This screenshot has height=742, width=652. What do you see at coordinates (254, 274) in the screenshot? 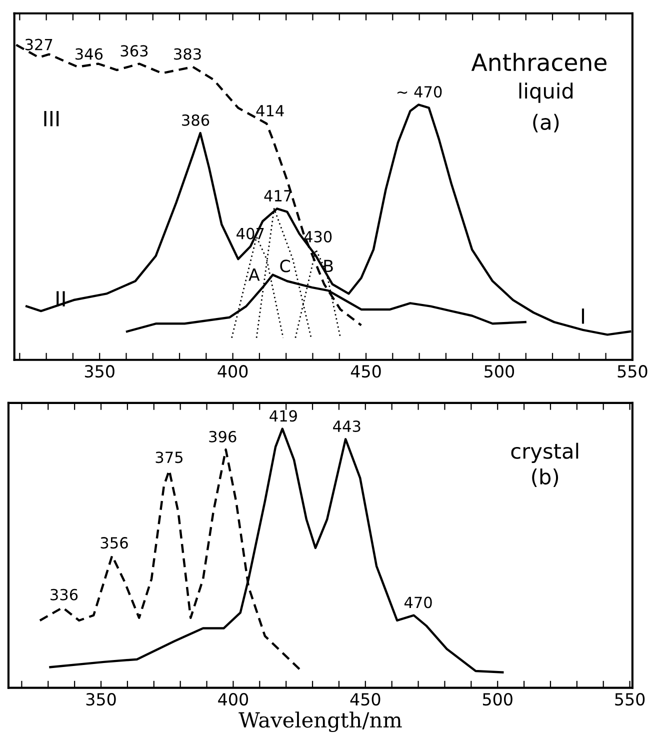
I see `annotation: A` at bounding box center [254, 274].